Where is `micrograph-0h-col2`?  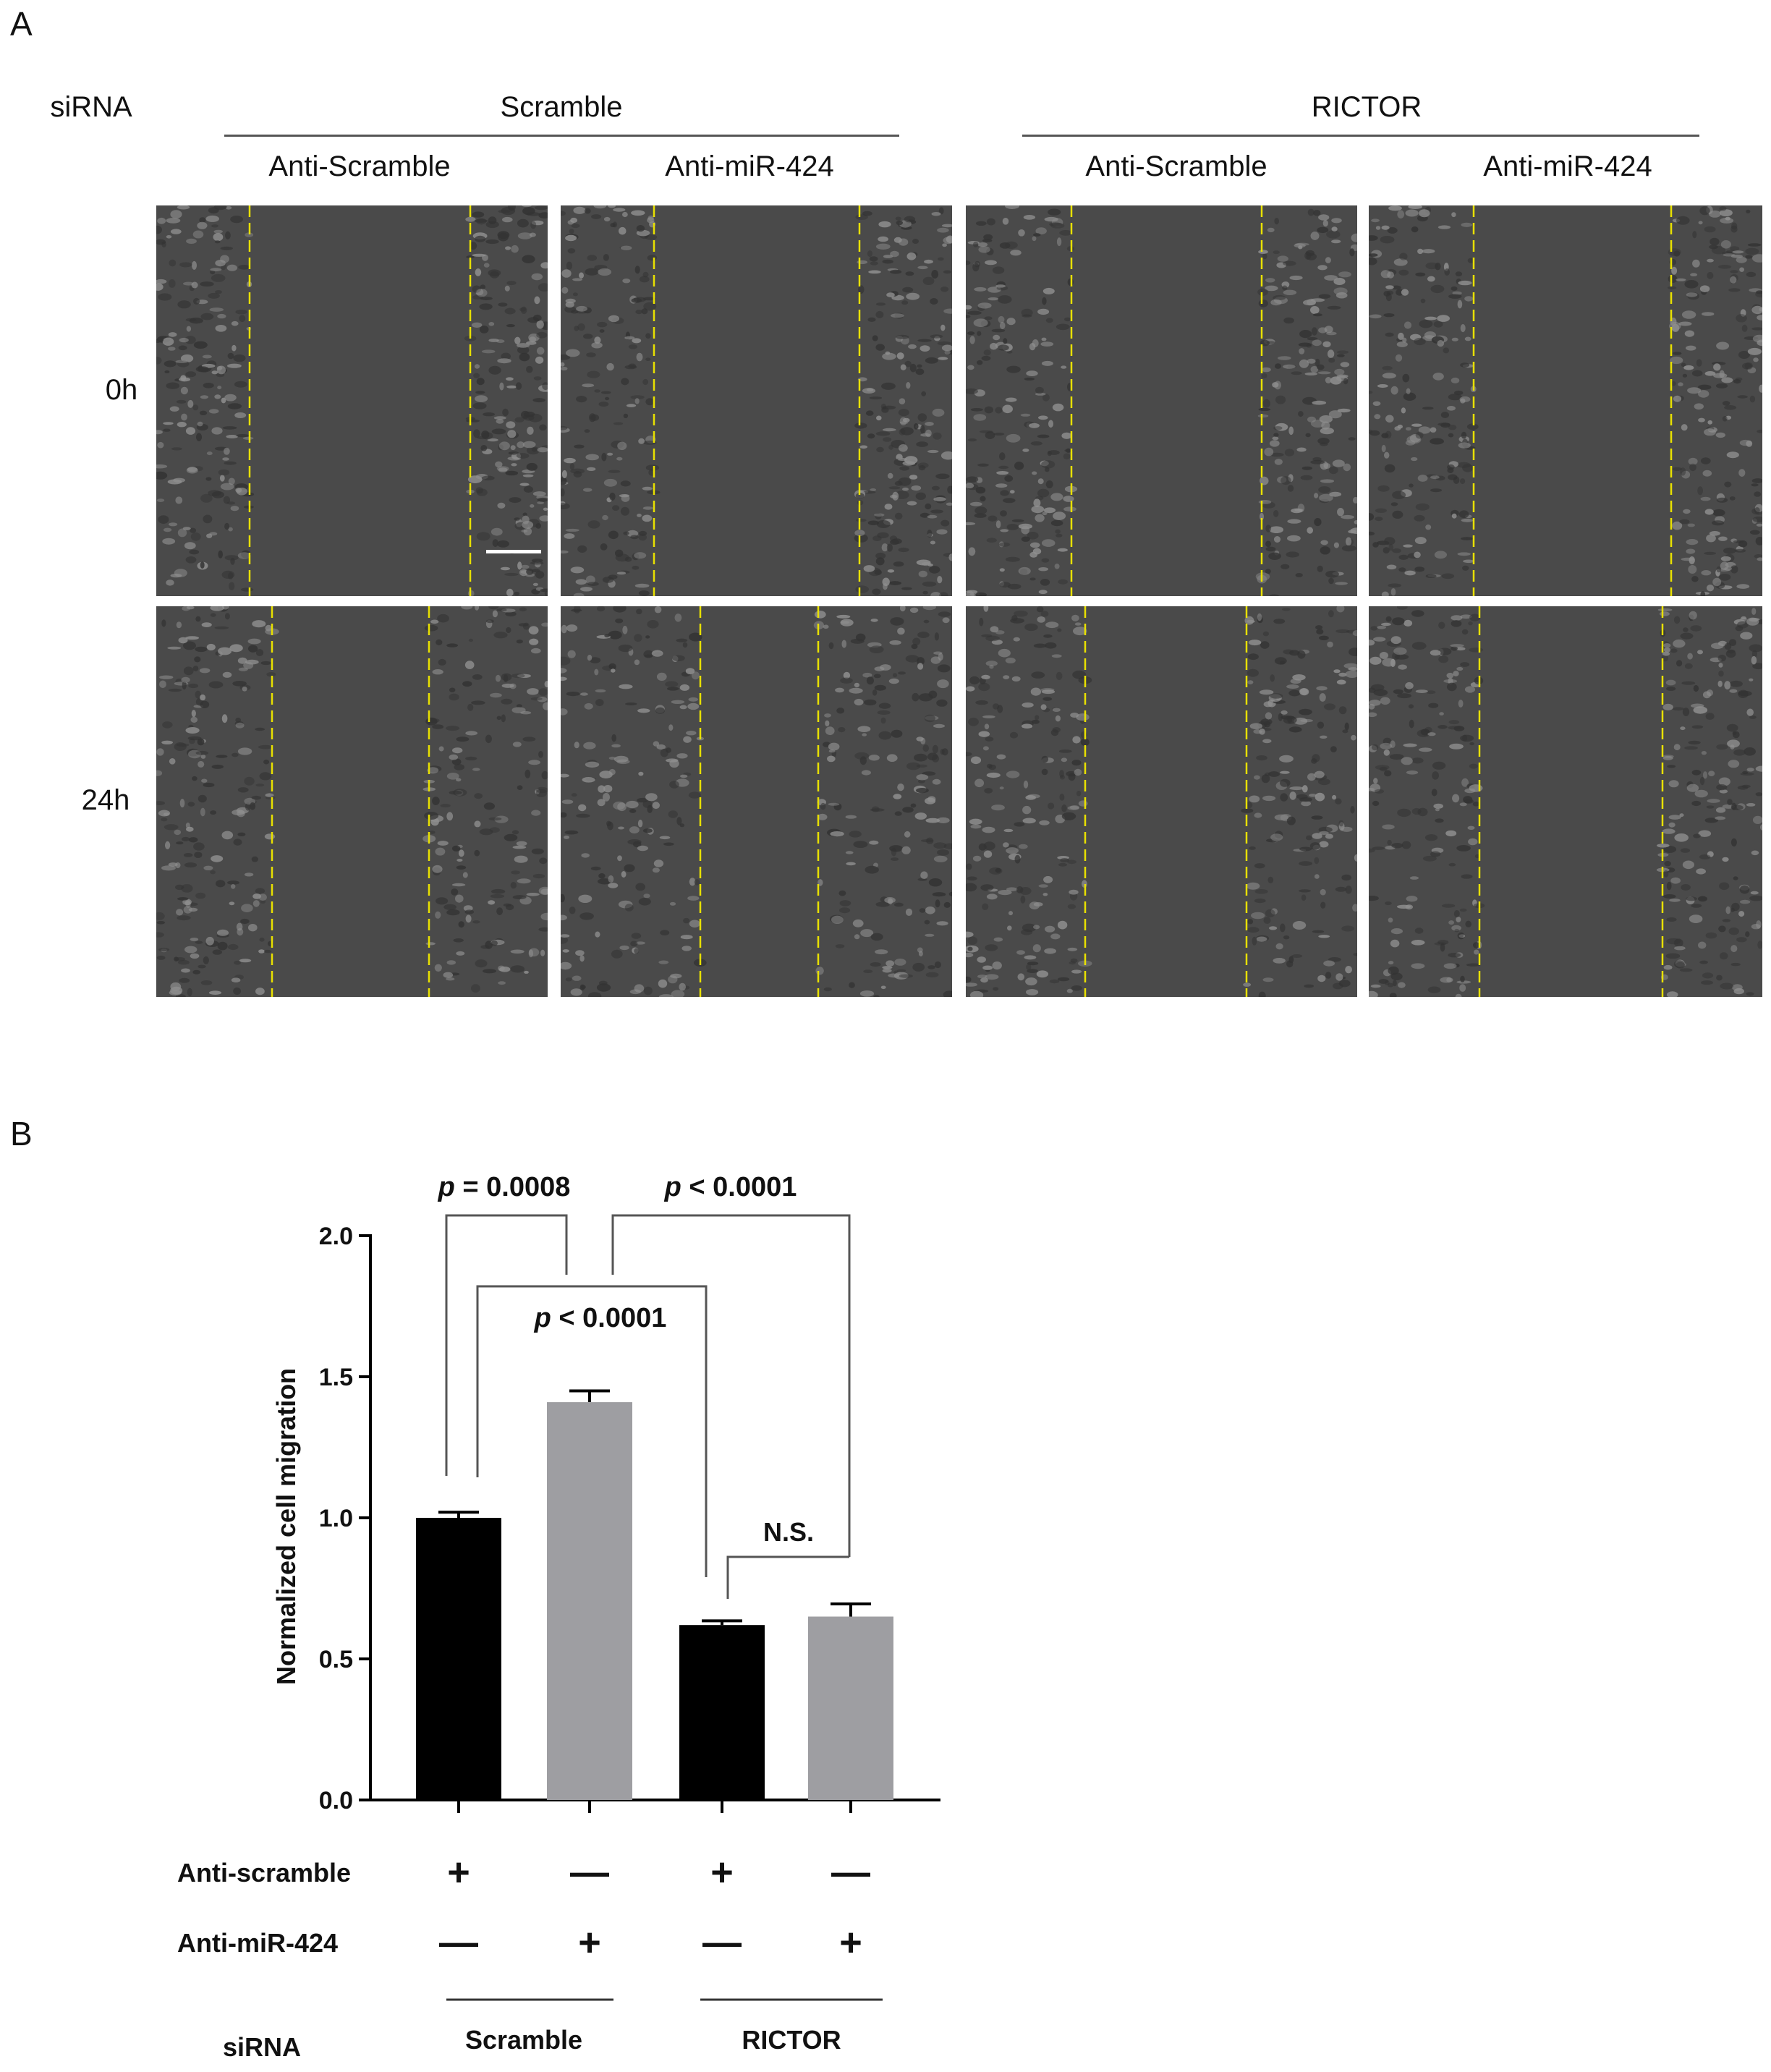 micrograph-0h-col2 is located at coordinates (756, 400).